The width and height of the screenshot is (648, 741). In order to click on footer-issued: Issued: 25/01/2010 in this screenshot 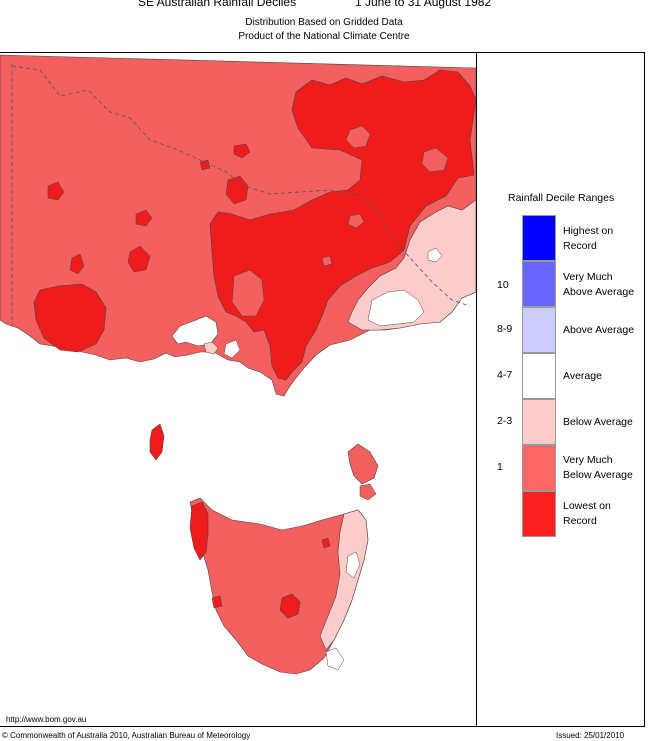, I will do `click(590, 735)`.